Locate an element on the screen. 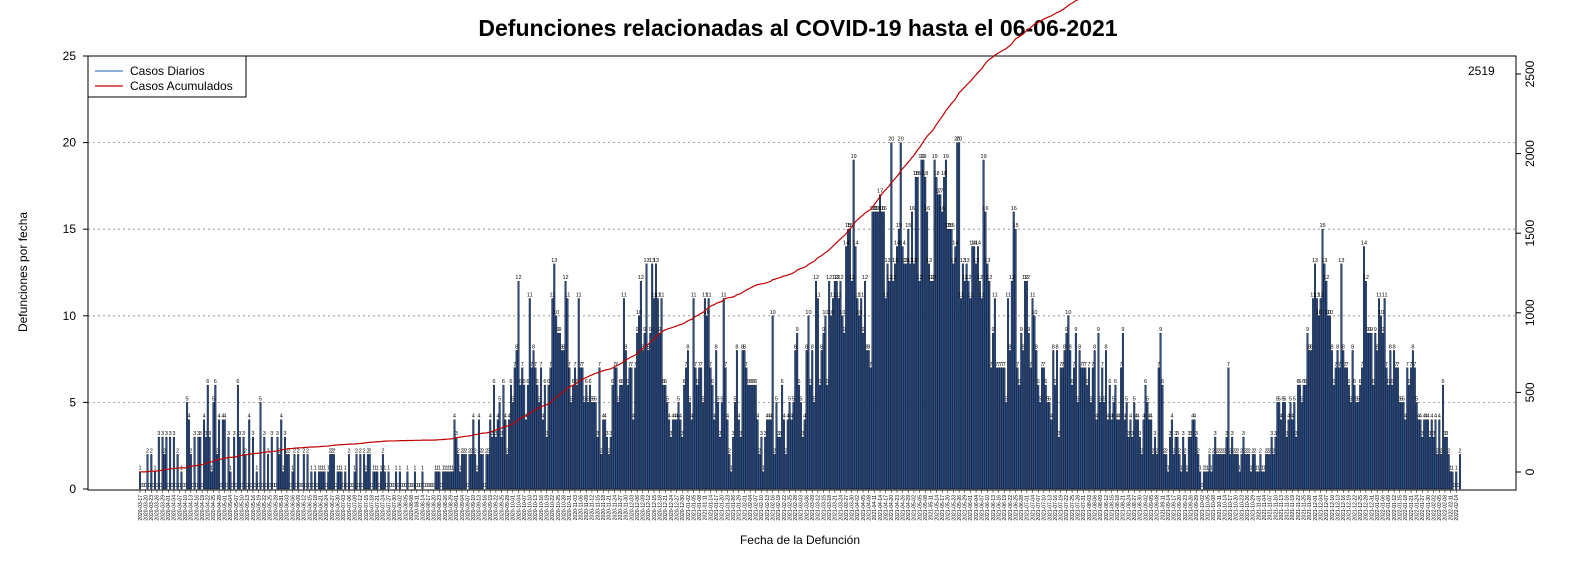  bar-value-label: 15 is located at coordinates (908, 226).